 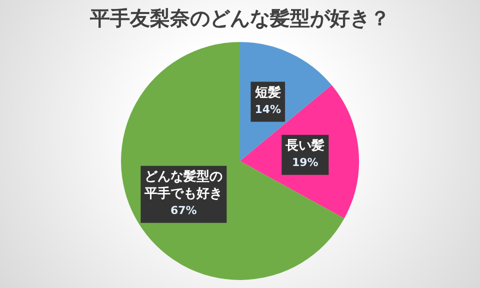 I want to click on chart-title: 平手友梨奈のどんな髪型が好き？, so click(x=239, y=18).